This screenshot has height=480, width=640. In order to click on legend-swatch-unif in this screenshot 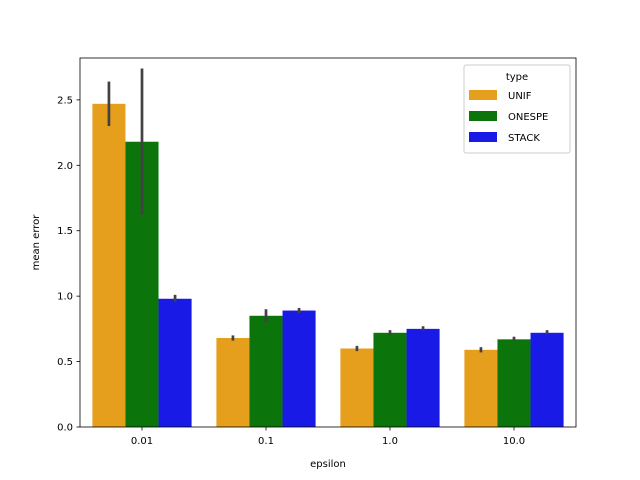, I will do `click(483, 95)`.